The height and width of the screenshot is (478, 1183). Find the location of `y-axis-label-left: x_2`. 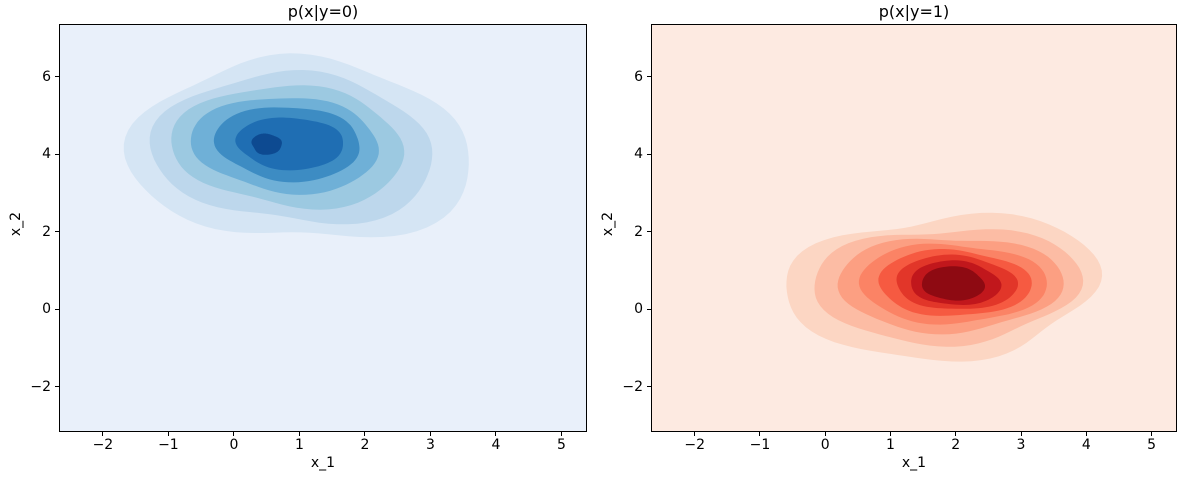

y-axis-label-left: x_2 is located at coordinates (16, 224).